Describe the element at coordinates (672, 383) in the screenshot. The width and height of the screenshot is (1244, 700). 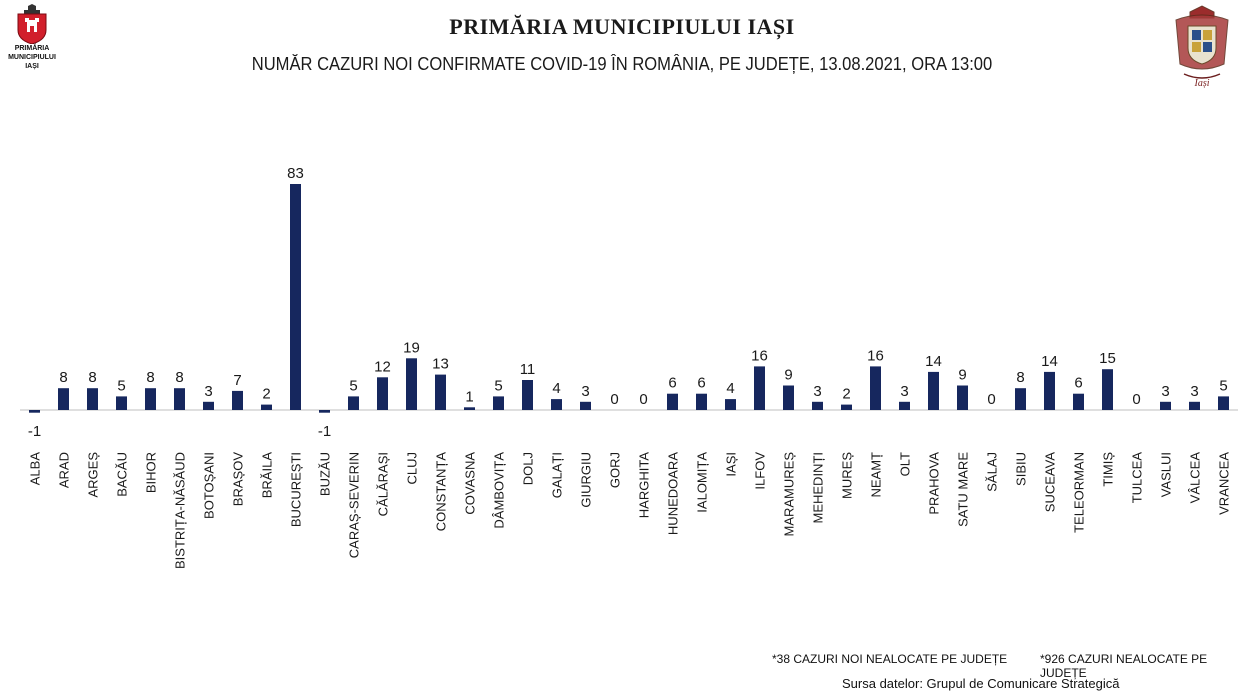
I see `data-label-22: 6` at that location.